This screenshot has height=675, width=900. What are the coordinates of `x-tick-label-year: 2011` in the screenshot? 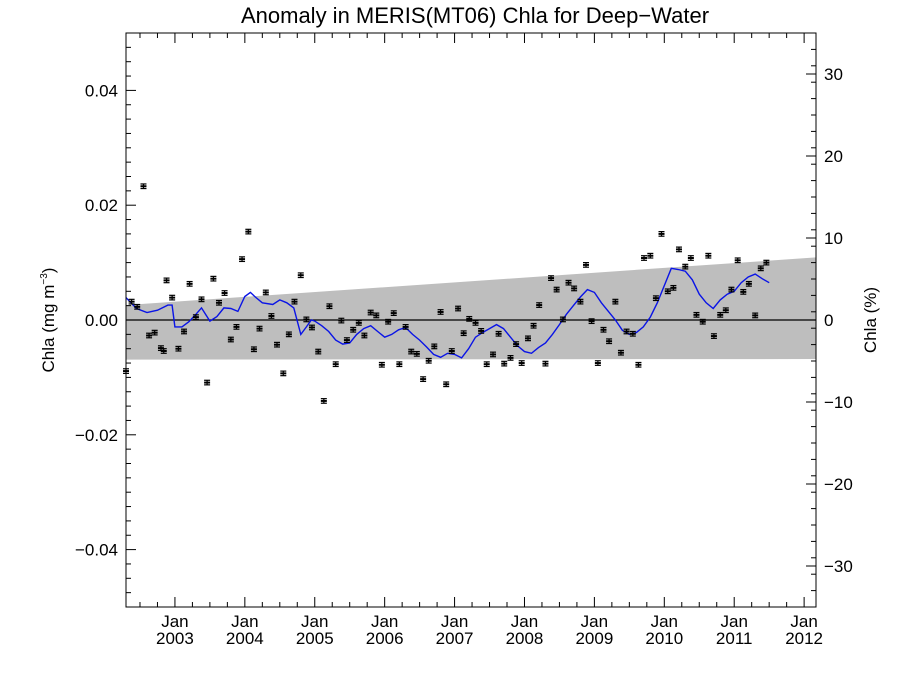 It's located at (734, 638).